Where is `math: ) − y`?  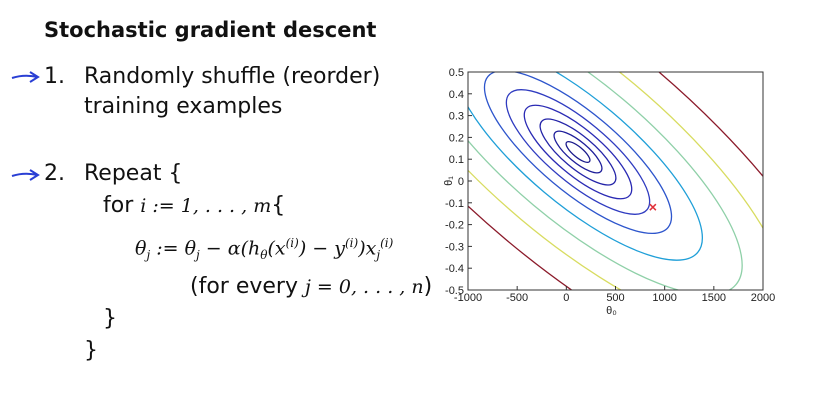 math: ) − y is located at coordinates (321, 248).